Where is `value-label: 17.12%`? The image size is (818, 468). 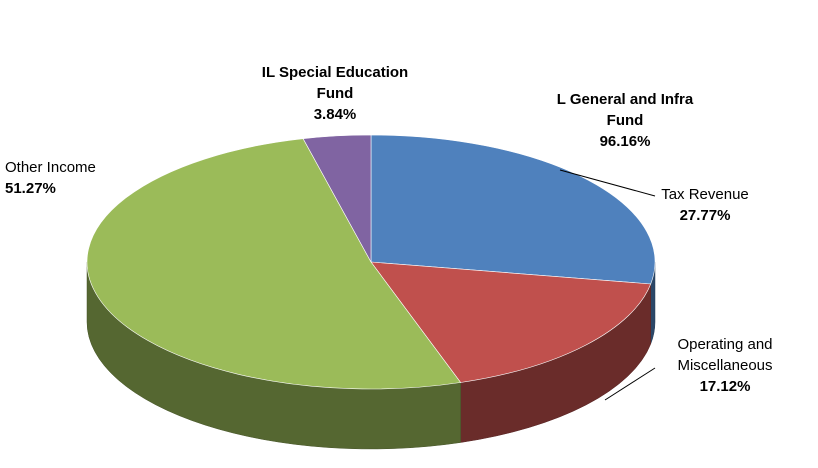 value-label: 17.12% is located at coordinates (725, 386).